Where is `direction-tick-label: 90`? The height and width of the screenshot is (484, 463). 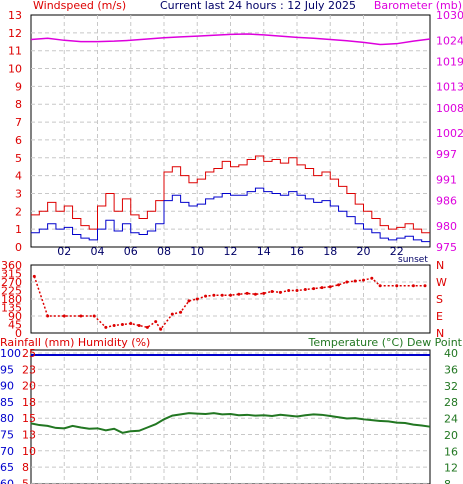
direction-tick-label: 90 is located at coordinates (15, 316).